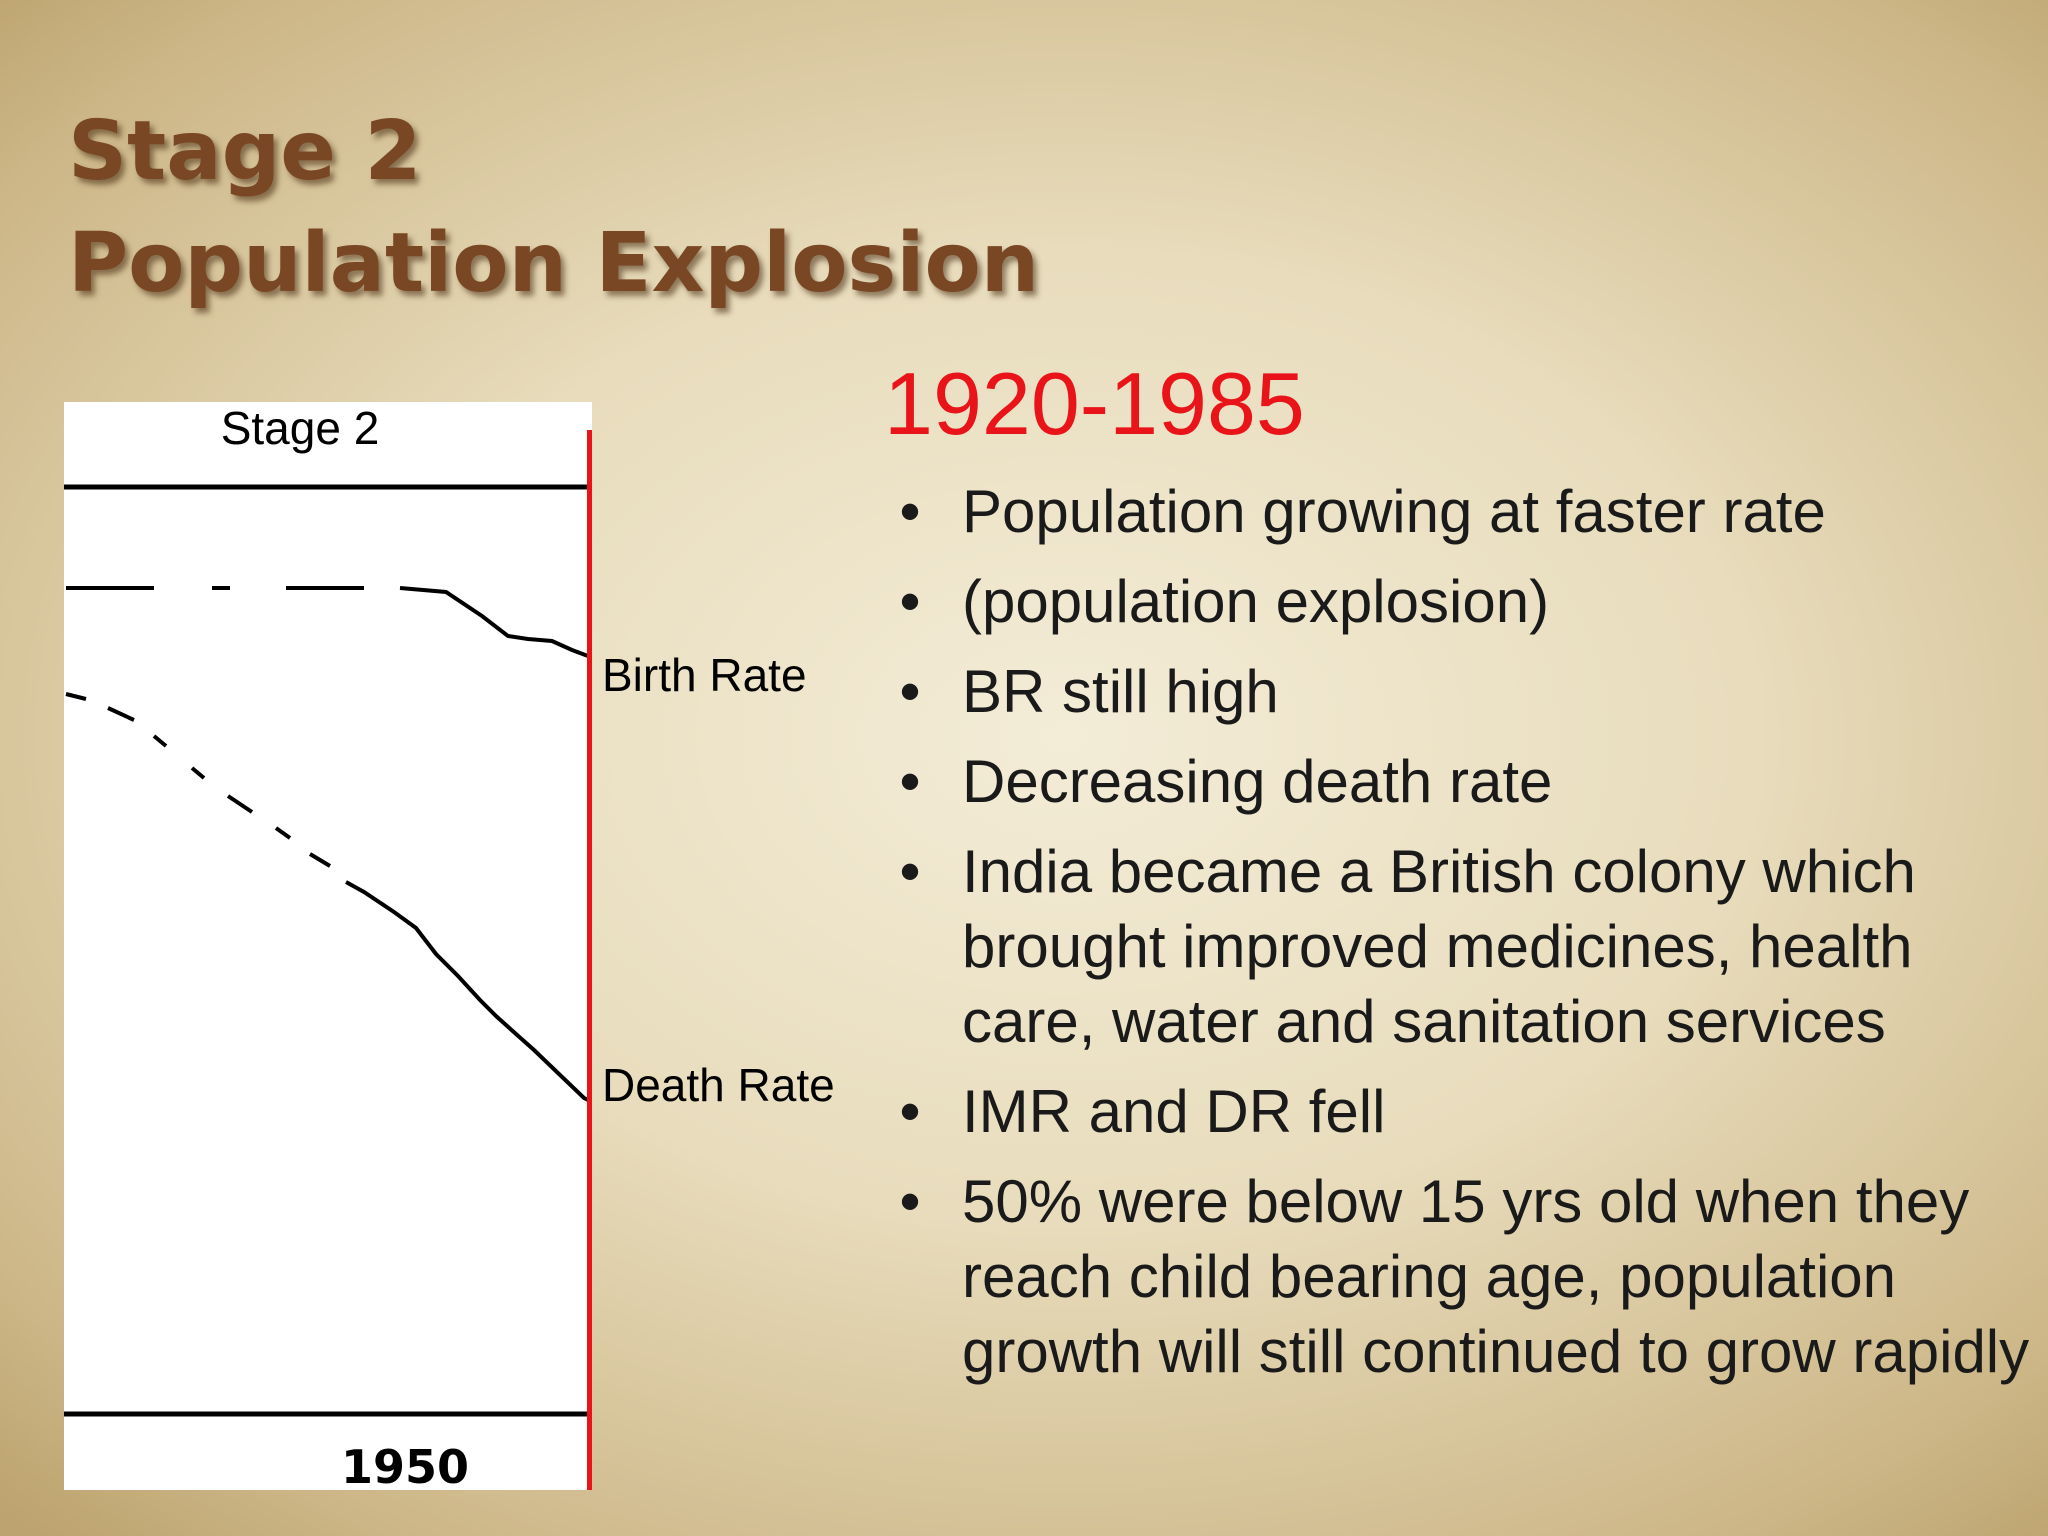  What do you see at coordinates (1094, 403) in the screenshot?
I see `year-range-heading: 1920-1985` at bounding box center [1094, 403].